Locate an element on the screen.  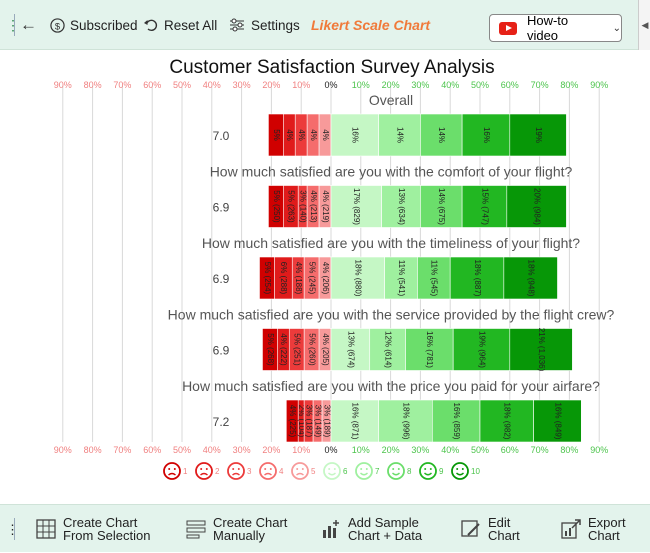
add-sample-chart-button: Add Sample Chart + Data is located at coordinates (371, 529).